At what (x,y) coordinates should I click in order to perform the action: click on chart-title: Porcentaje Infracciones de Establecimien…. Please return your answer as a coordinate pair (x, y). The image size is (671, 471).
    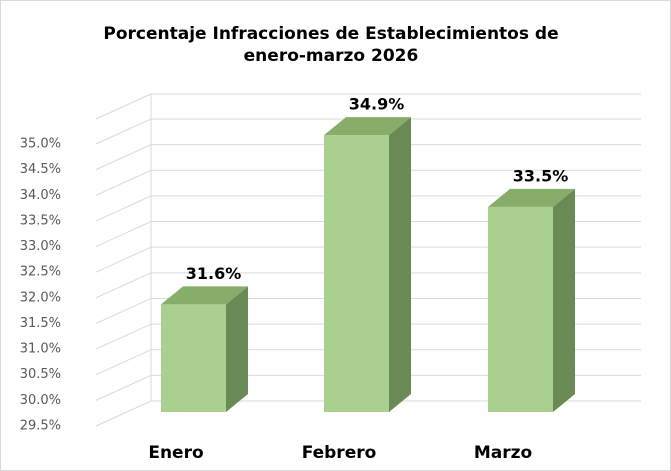
    Looking at the image, I should click on (331, 45).